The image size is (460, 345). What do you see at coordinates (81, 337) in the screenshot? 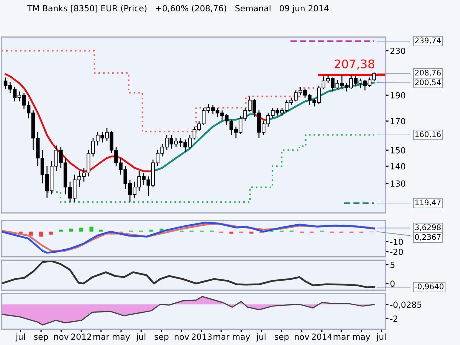
I see `x-tick-label: 2012` at bounding box center [81, 337].